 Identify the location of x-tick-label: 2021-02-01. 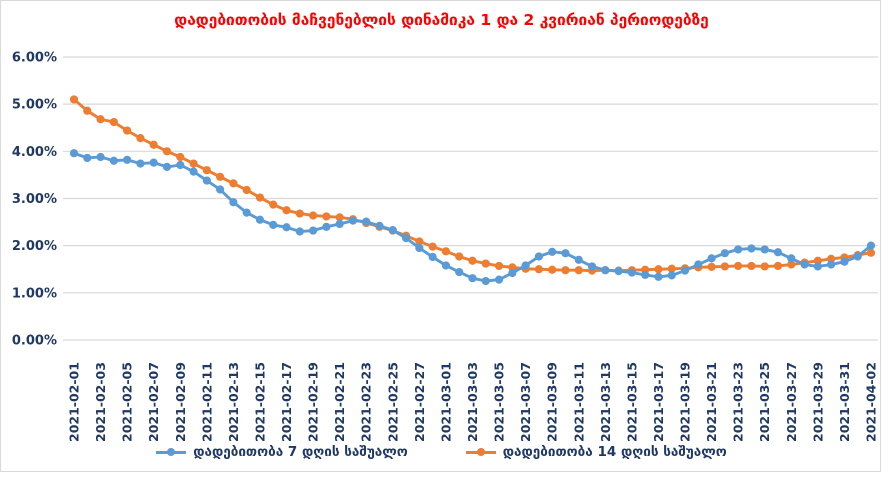
(74, 402).